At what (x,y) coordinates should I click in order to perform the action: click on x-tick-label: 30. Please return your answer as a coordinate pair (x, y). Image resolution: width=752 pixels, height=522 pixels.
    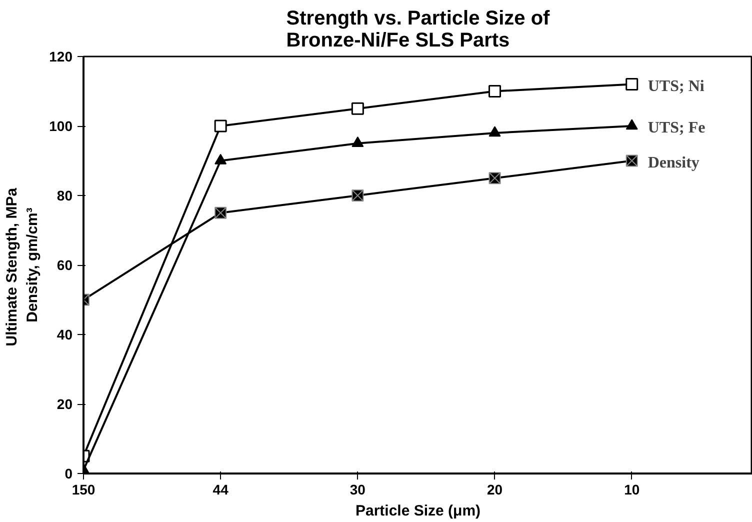
    Looking at the image, I should click on (358, 490).